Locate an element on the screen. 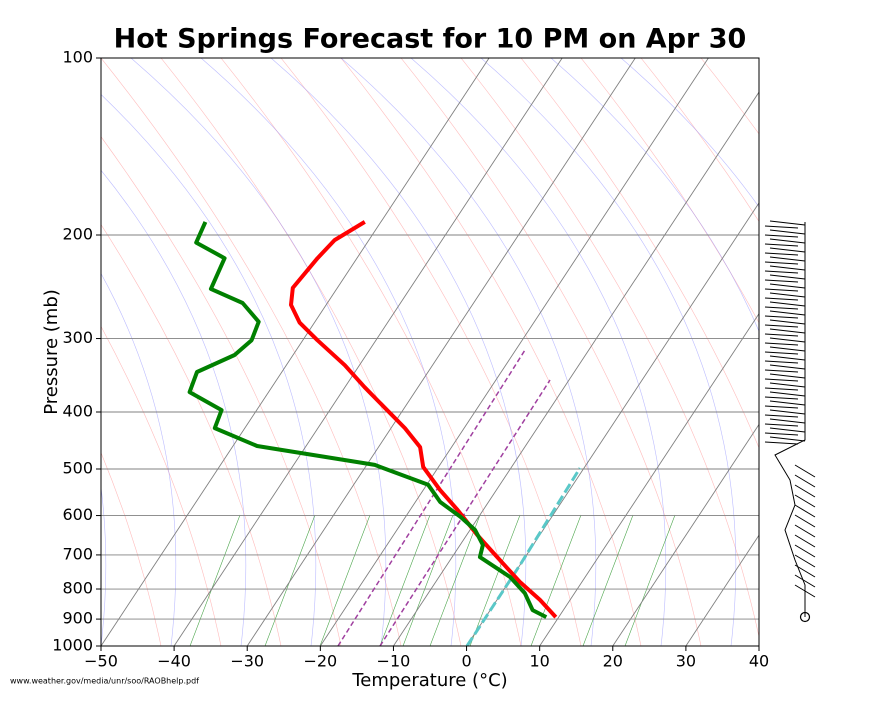  moist-line is located at coordinates (523, 556).